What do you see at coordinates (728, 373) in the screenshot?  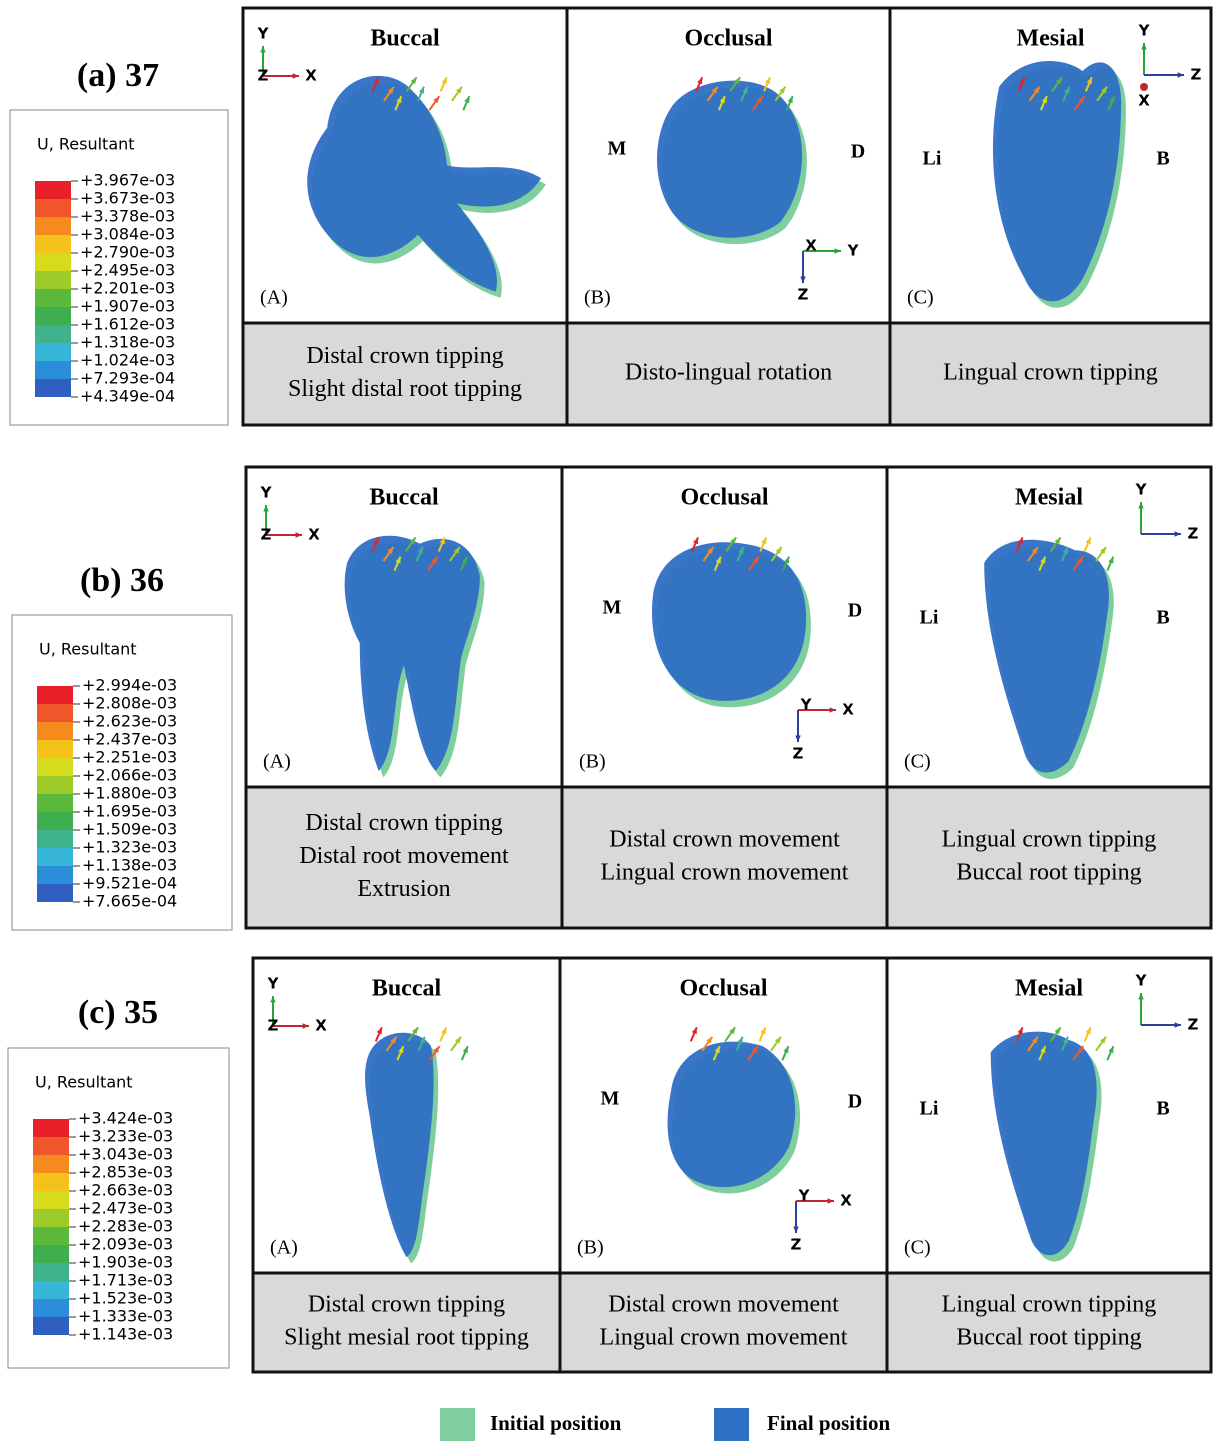 I see `description-line: Disto-lingual rotation` at bounding box center [728, 373].